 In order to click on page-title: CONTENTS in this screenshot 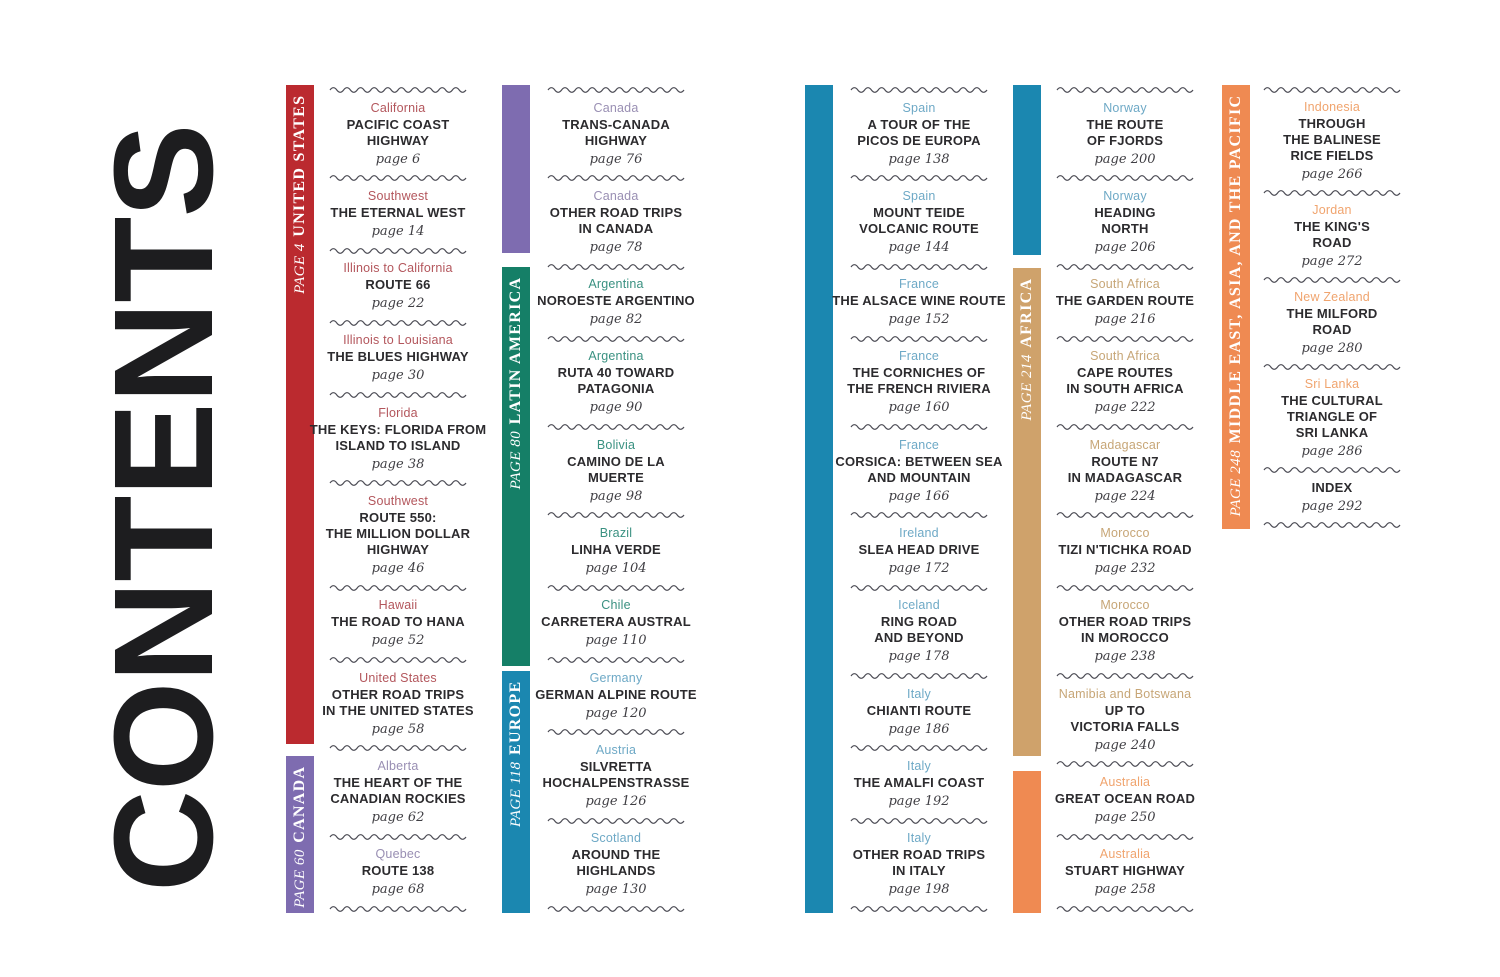, I will do `click(163, 489)`.